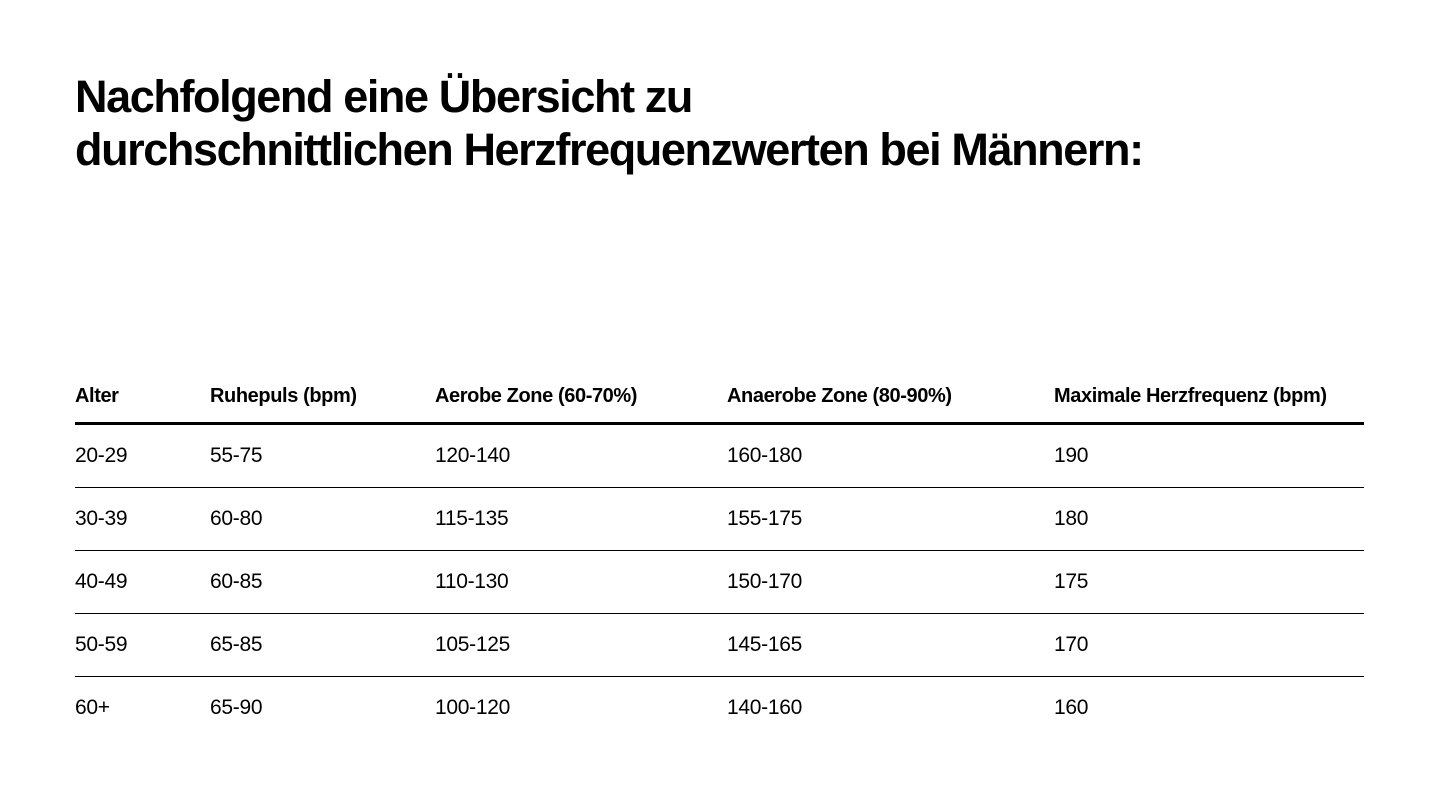  What do you see at coordinates (236, 518) in the screenshot?
I see `cell-ruhepuls: 60-80` at bounding box center [236, 518].